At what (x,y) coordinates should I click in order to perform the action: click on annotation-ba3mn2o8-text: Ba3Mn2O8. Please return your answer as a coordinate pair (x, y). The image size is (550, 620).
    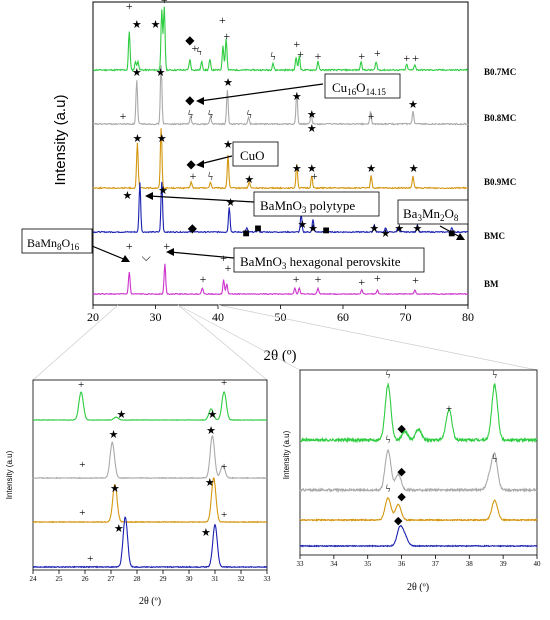
    Looking at the image, I should click on (431, 214).